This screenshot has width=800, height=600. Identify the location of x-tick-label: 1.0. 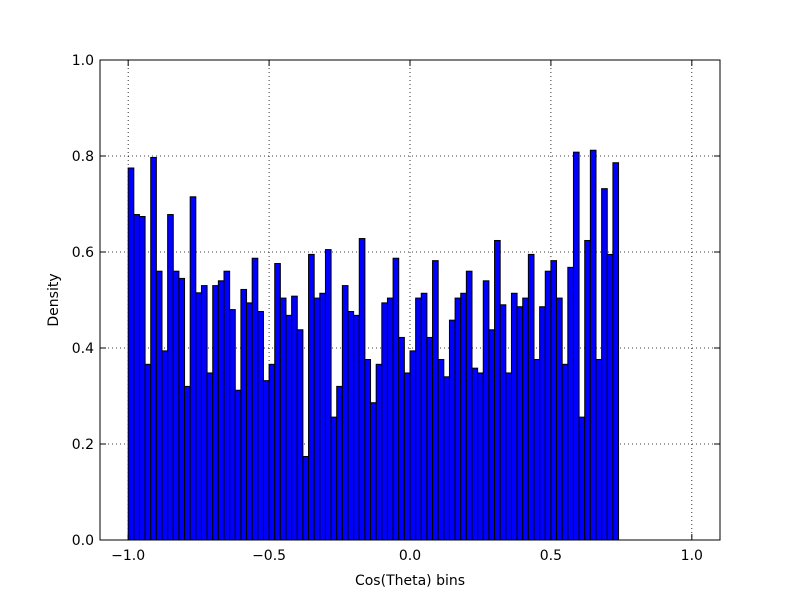
(692, 556).